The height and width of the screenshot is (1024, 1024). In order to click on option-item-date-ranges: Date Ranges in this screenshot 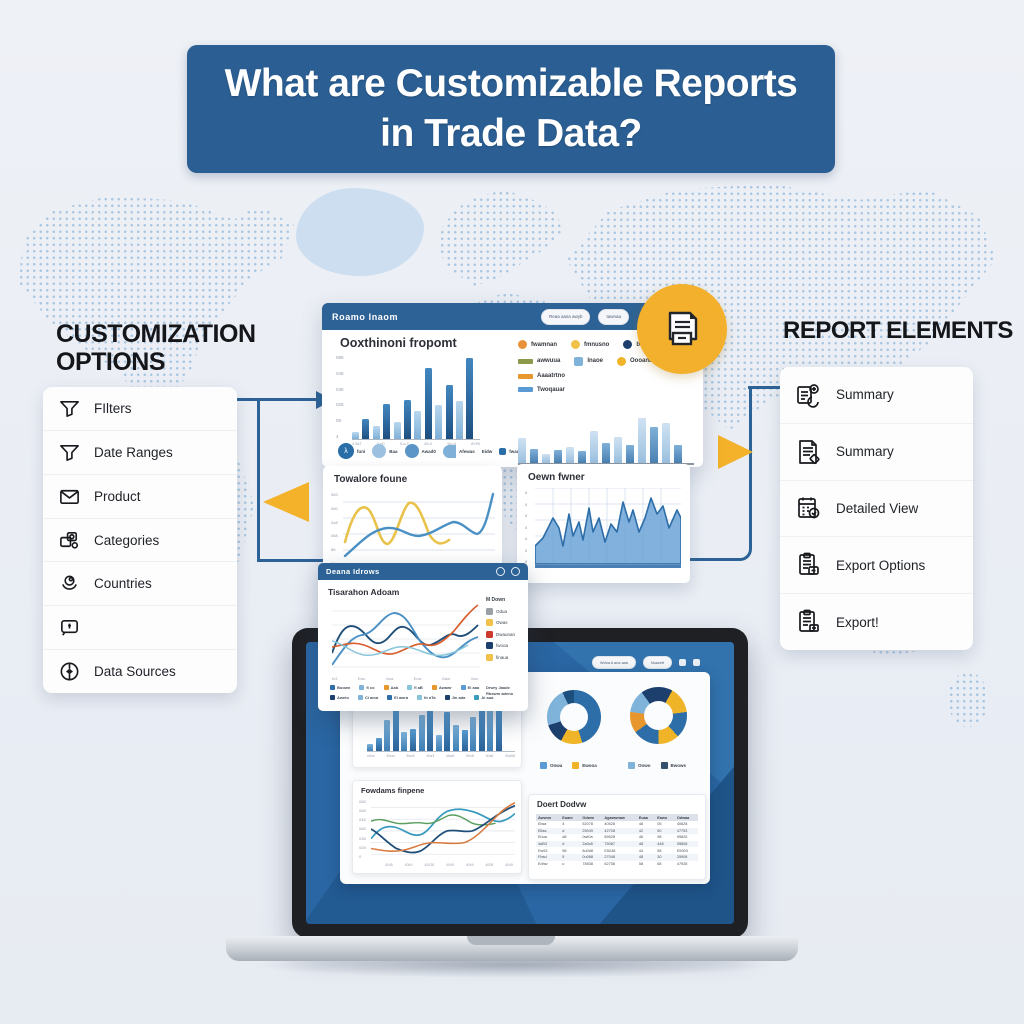, I will do `click(140, 453)`.